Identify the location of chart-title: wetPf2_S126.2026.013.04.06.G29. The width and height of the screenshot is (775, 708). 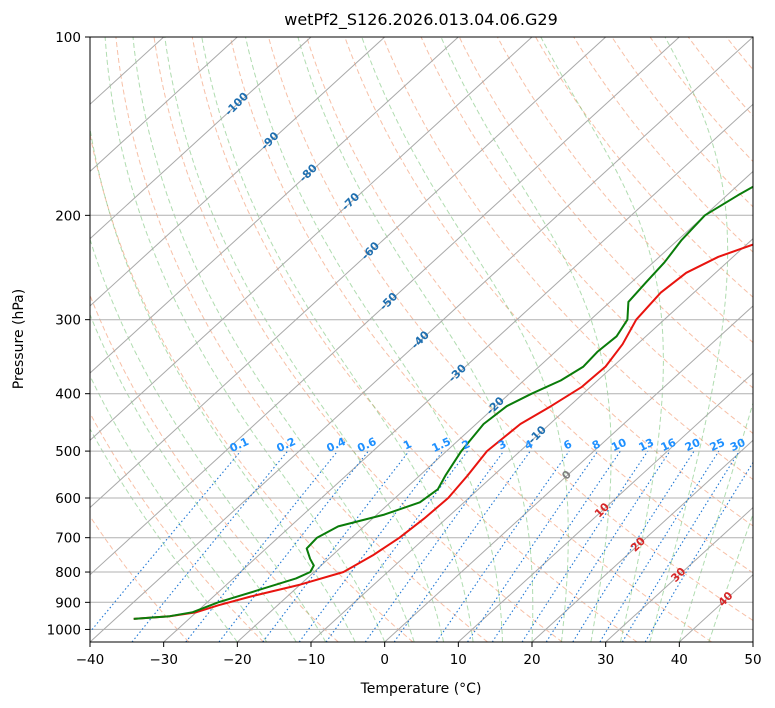
(421, 20).